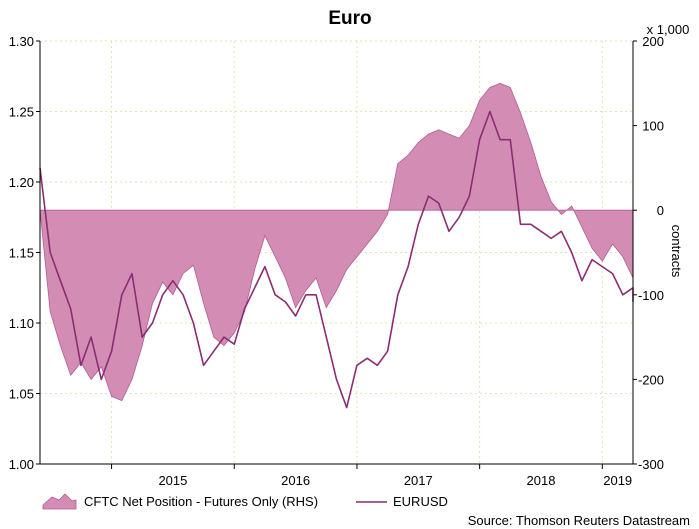  I want to click on right-tick-label: 200, so click(653, 41).